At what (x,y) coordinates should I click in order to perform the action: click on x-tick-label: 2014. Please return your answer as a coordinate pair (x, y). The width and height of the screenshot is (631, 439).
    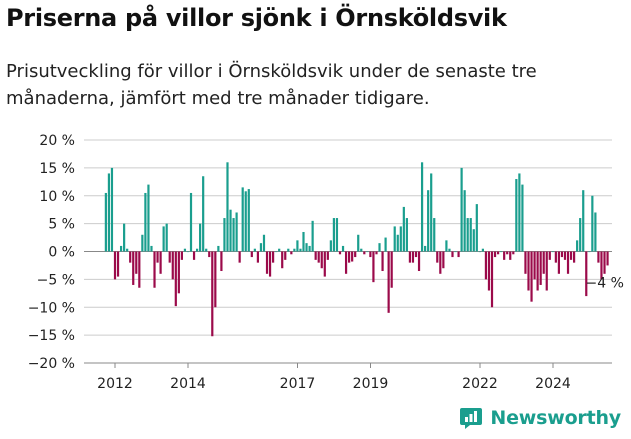
    Looking at the image, I should click on (188, 384).